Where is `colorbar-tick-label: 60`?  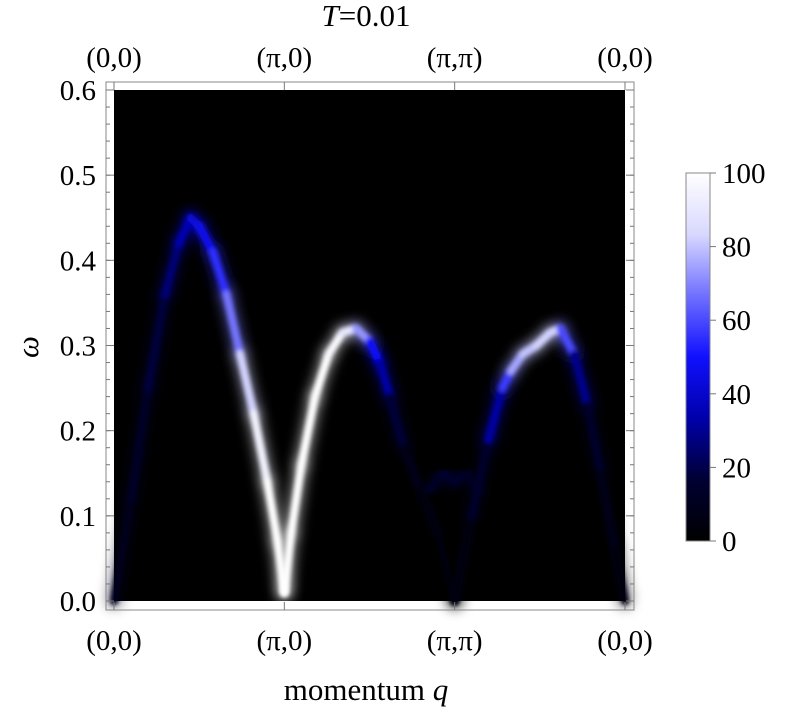
colorbar-tick-label: 60 is located at coordinates (736, 321).